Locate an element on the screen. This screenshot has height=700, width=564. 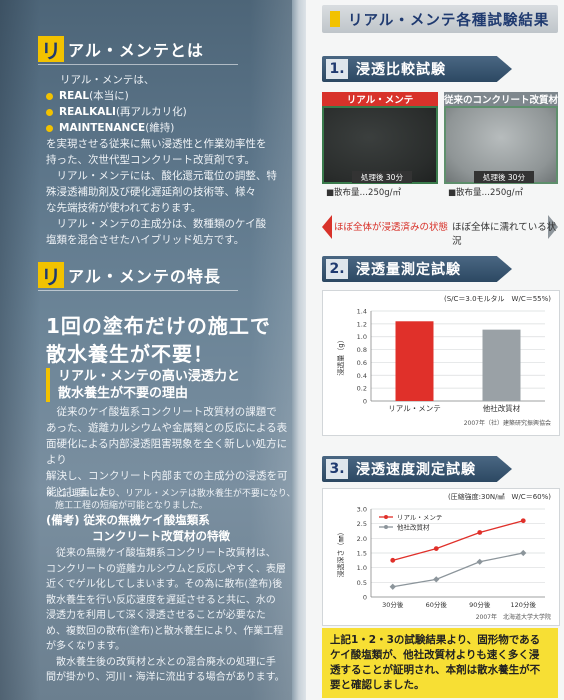
test1-amount-right: ■散布量…250g/㎡ is located at coordinates (486, 193).